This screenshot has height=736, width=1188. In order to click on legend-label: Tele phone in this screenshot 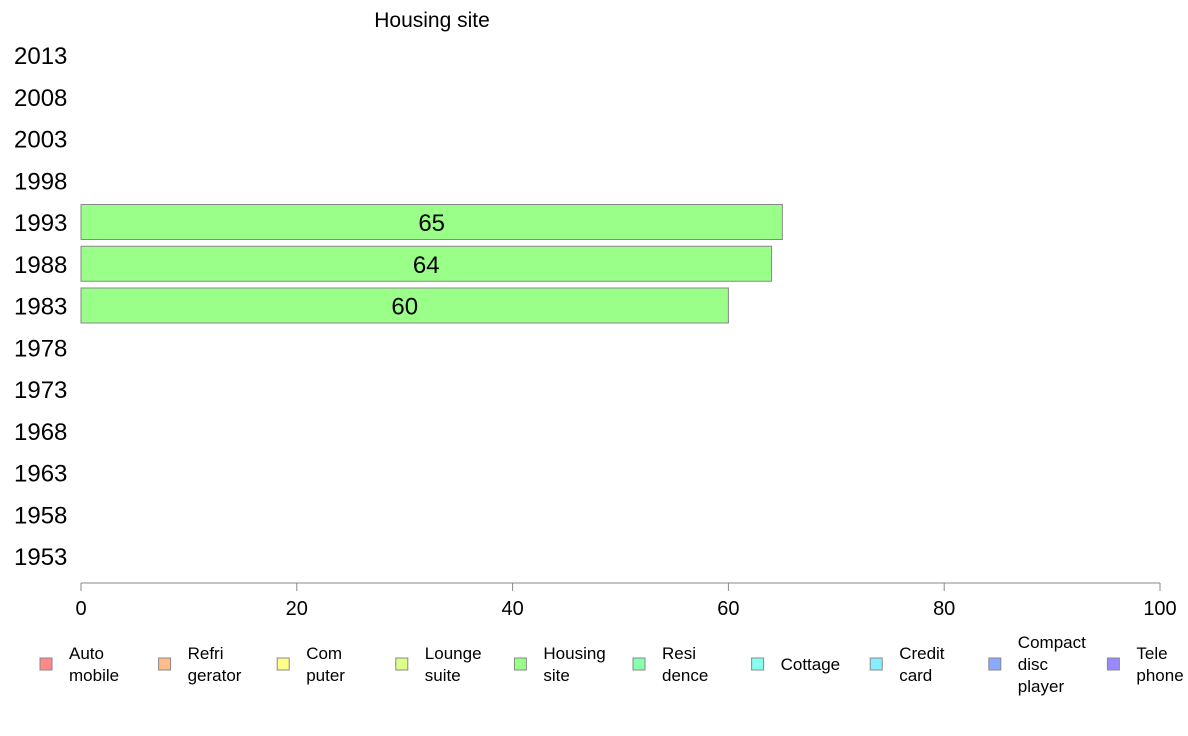, I will do `click(1159, 664)`.